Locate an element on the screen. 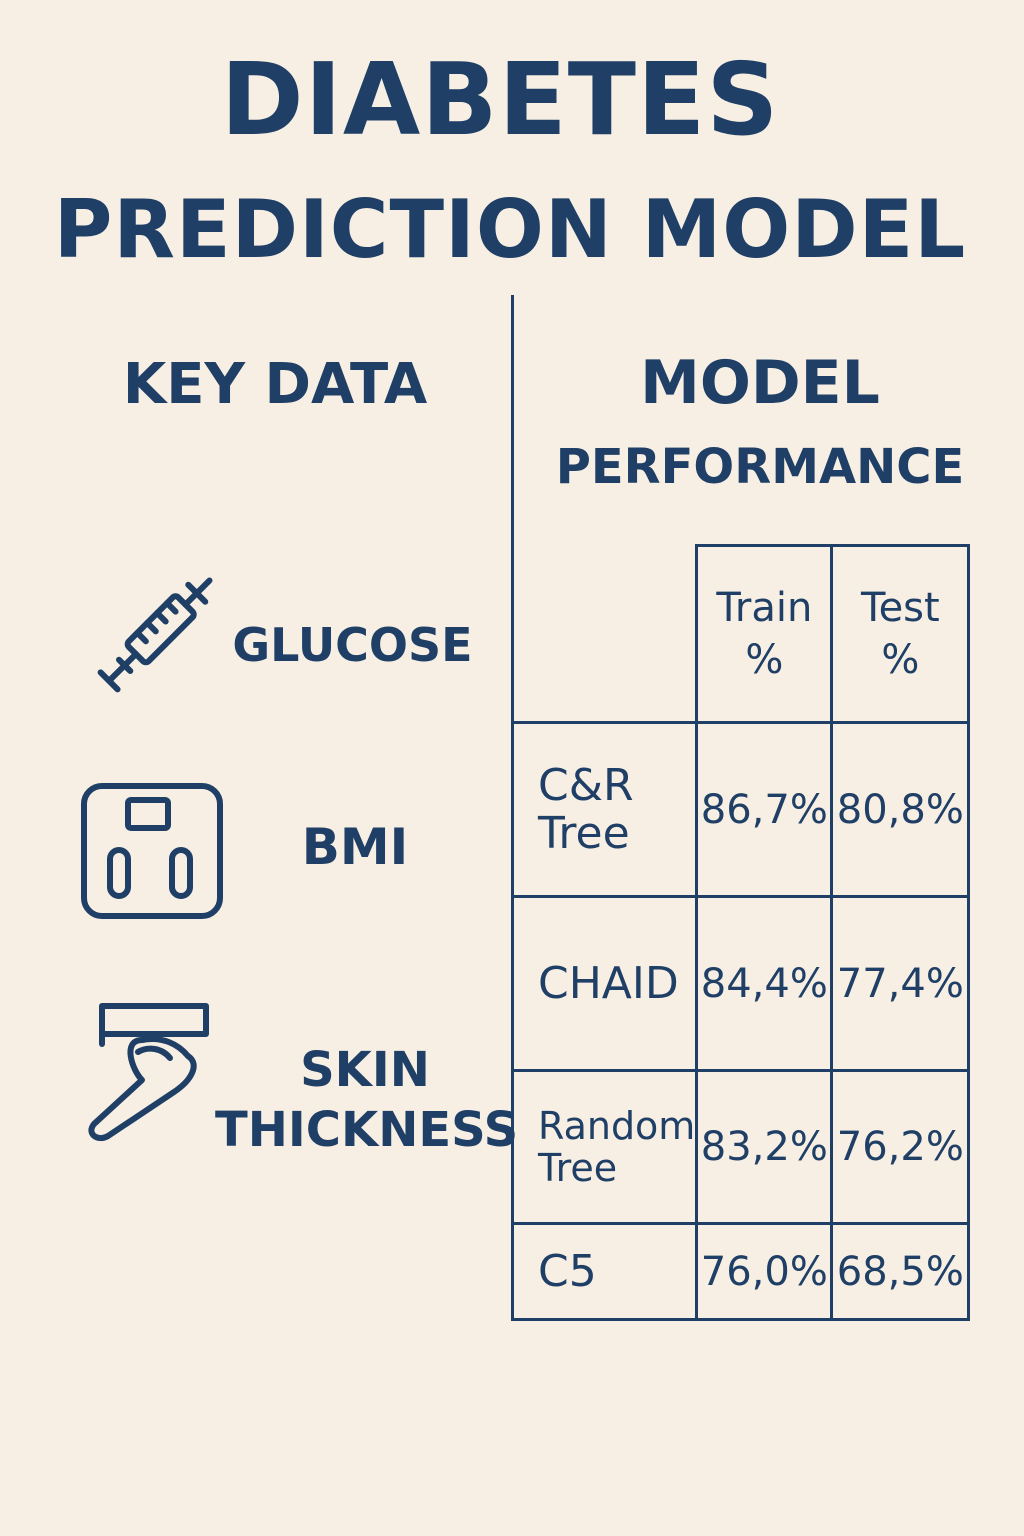  skin-thickness-label-line-2: THICKNESS is located at coordinates (367, 1130).